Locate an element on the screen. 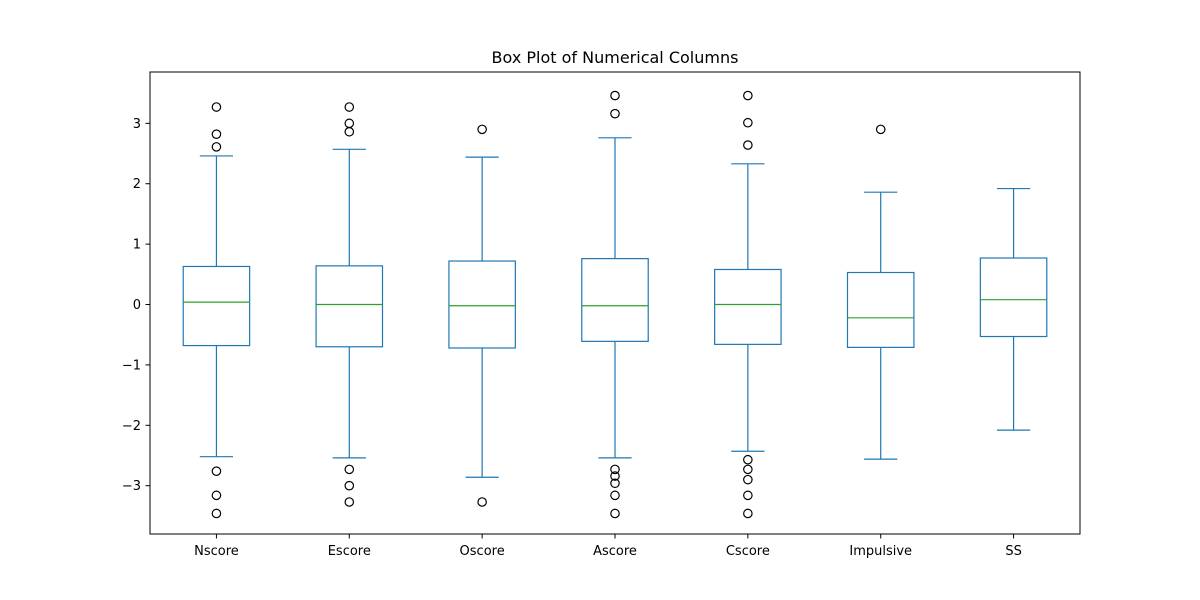 The width and height of the screenshot is (1200, 600). y-tick-label: 0 is located at coordinates (137, 305).